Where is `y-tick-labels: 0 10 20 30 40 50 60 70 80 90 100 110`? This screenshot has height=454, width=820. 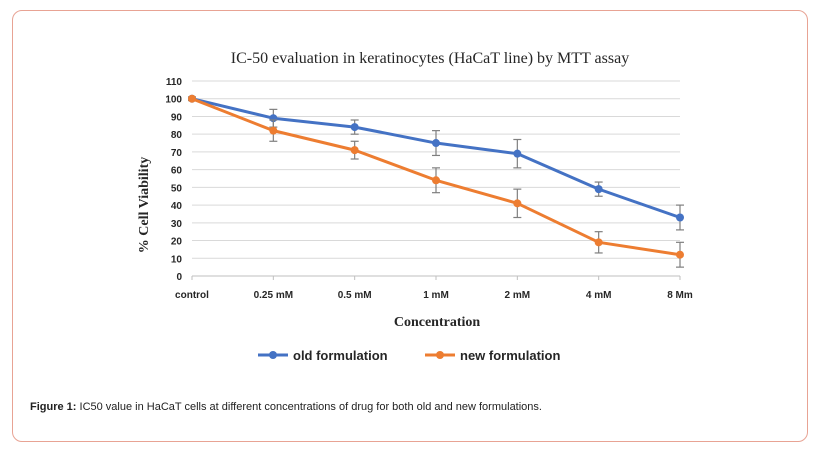
y-tick-labels: 0 10 20 30 40 50 60 70 80 90 100 110 is located at coordinates (173, 180).